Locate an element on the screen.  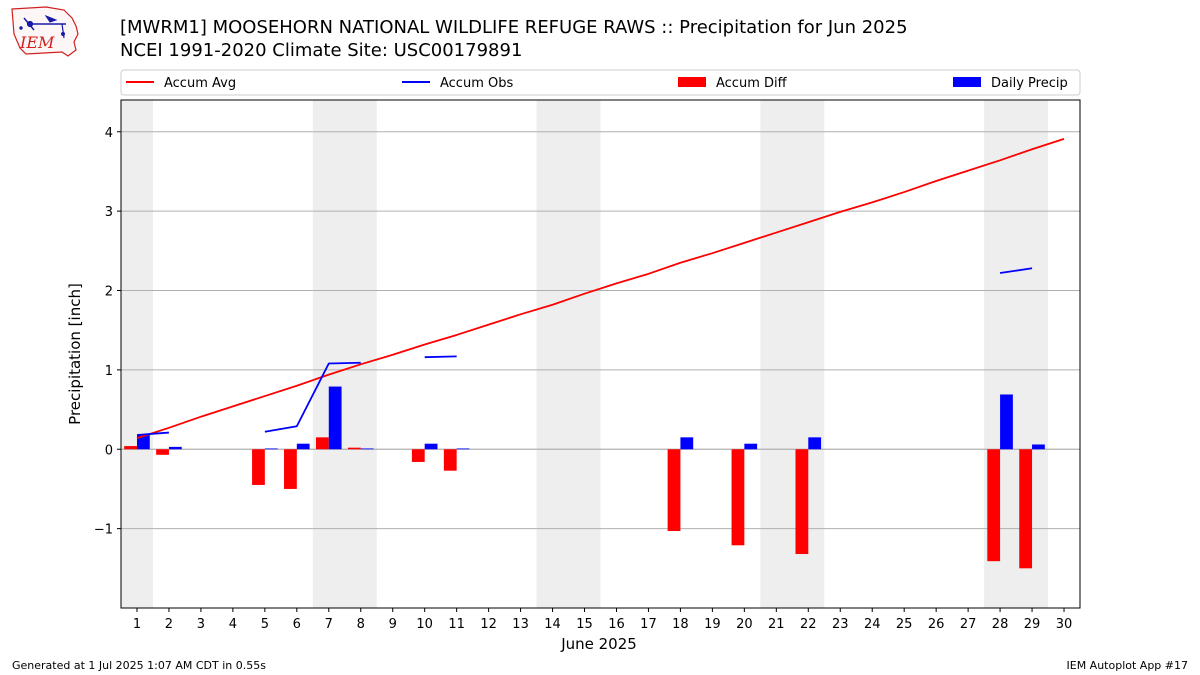
legend-swatch-daily-precip is located at coordinates (967, 82).